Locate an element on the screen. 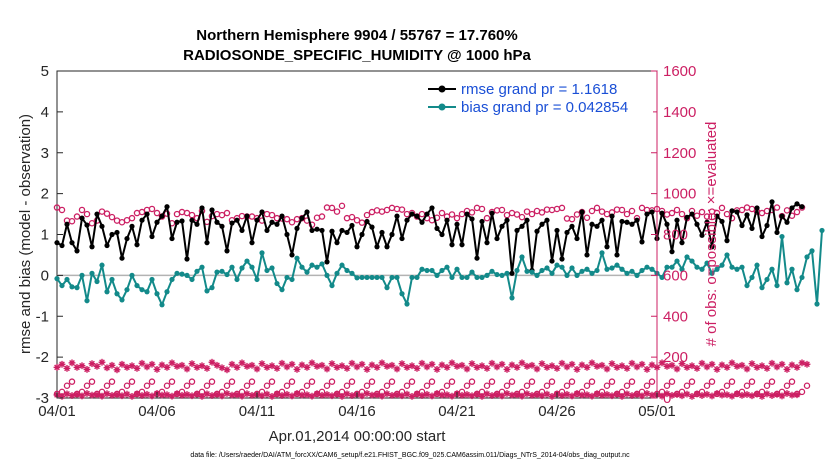  y-right-tick-label: 200 is located at coordinates (675, 357).